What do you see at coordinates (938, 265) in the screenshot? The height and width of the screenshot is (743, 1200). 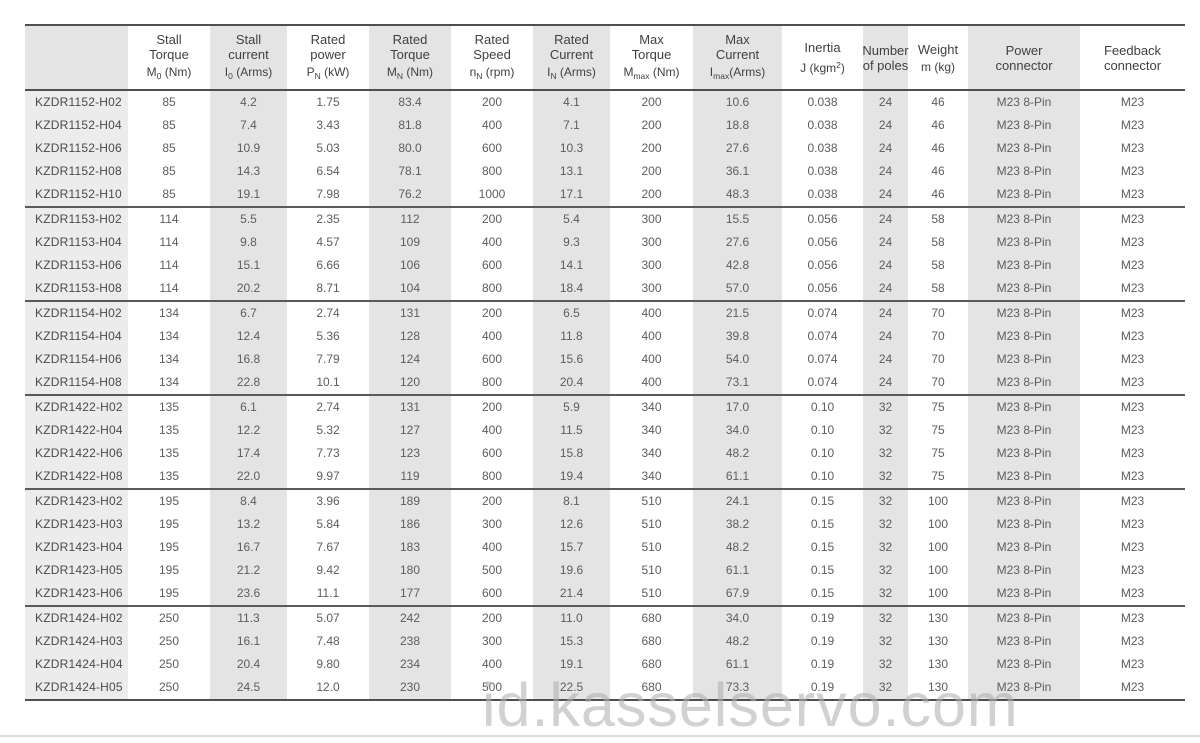 I see `value-cell-weight: 58` at bounding box center [938, 265].